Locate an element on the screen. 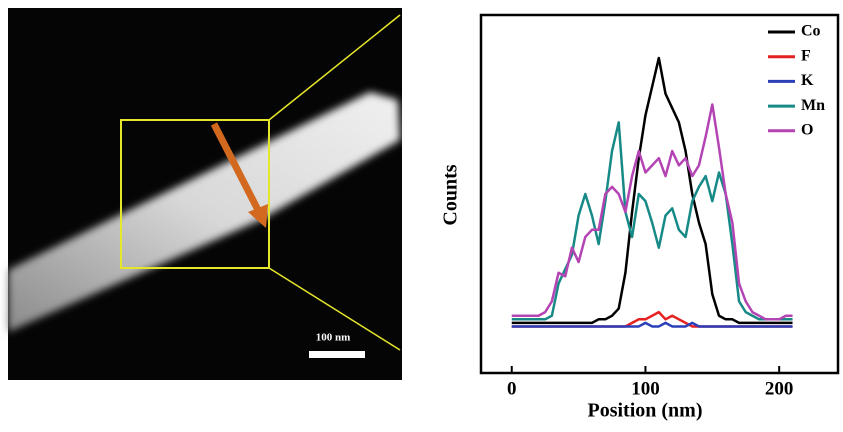 The image size is (843, 432). legend-label: Mn is located at coordinates (813, 105).